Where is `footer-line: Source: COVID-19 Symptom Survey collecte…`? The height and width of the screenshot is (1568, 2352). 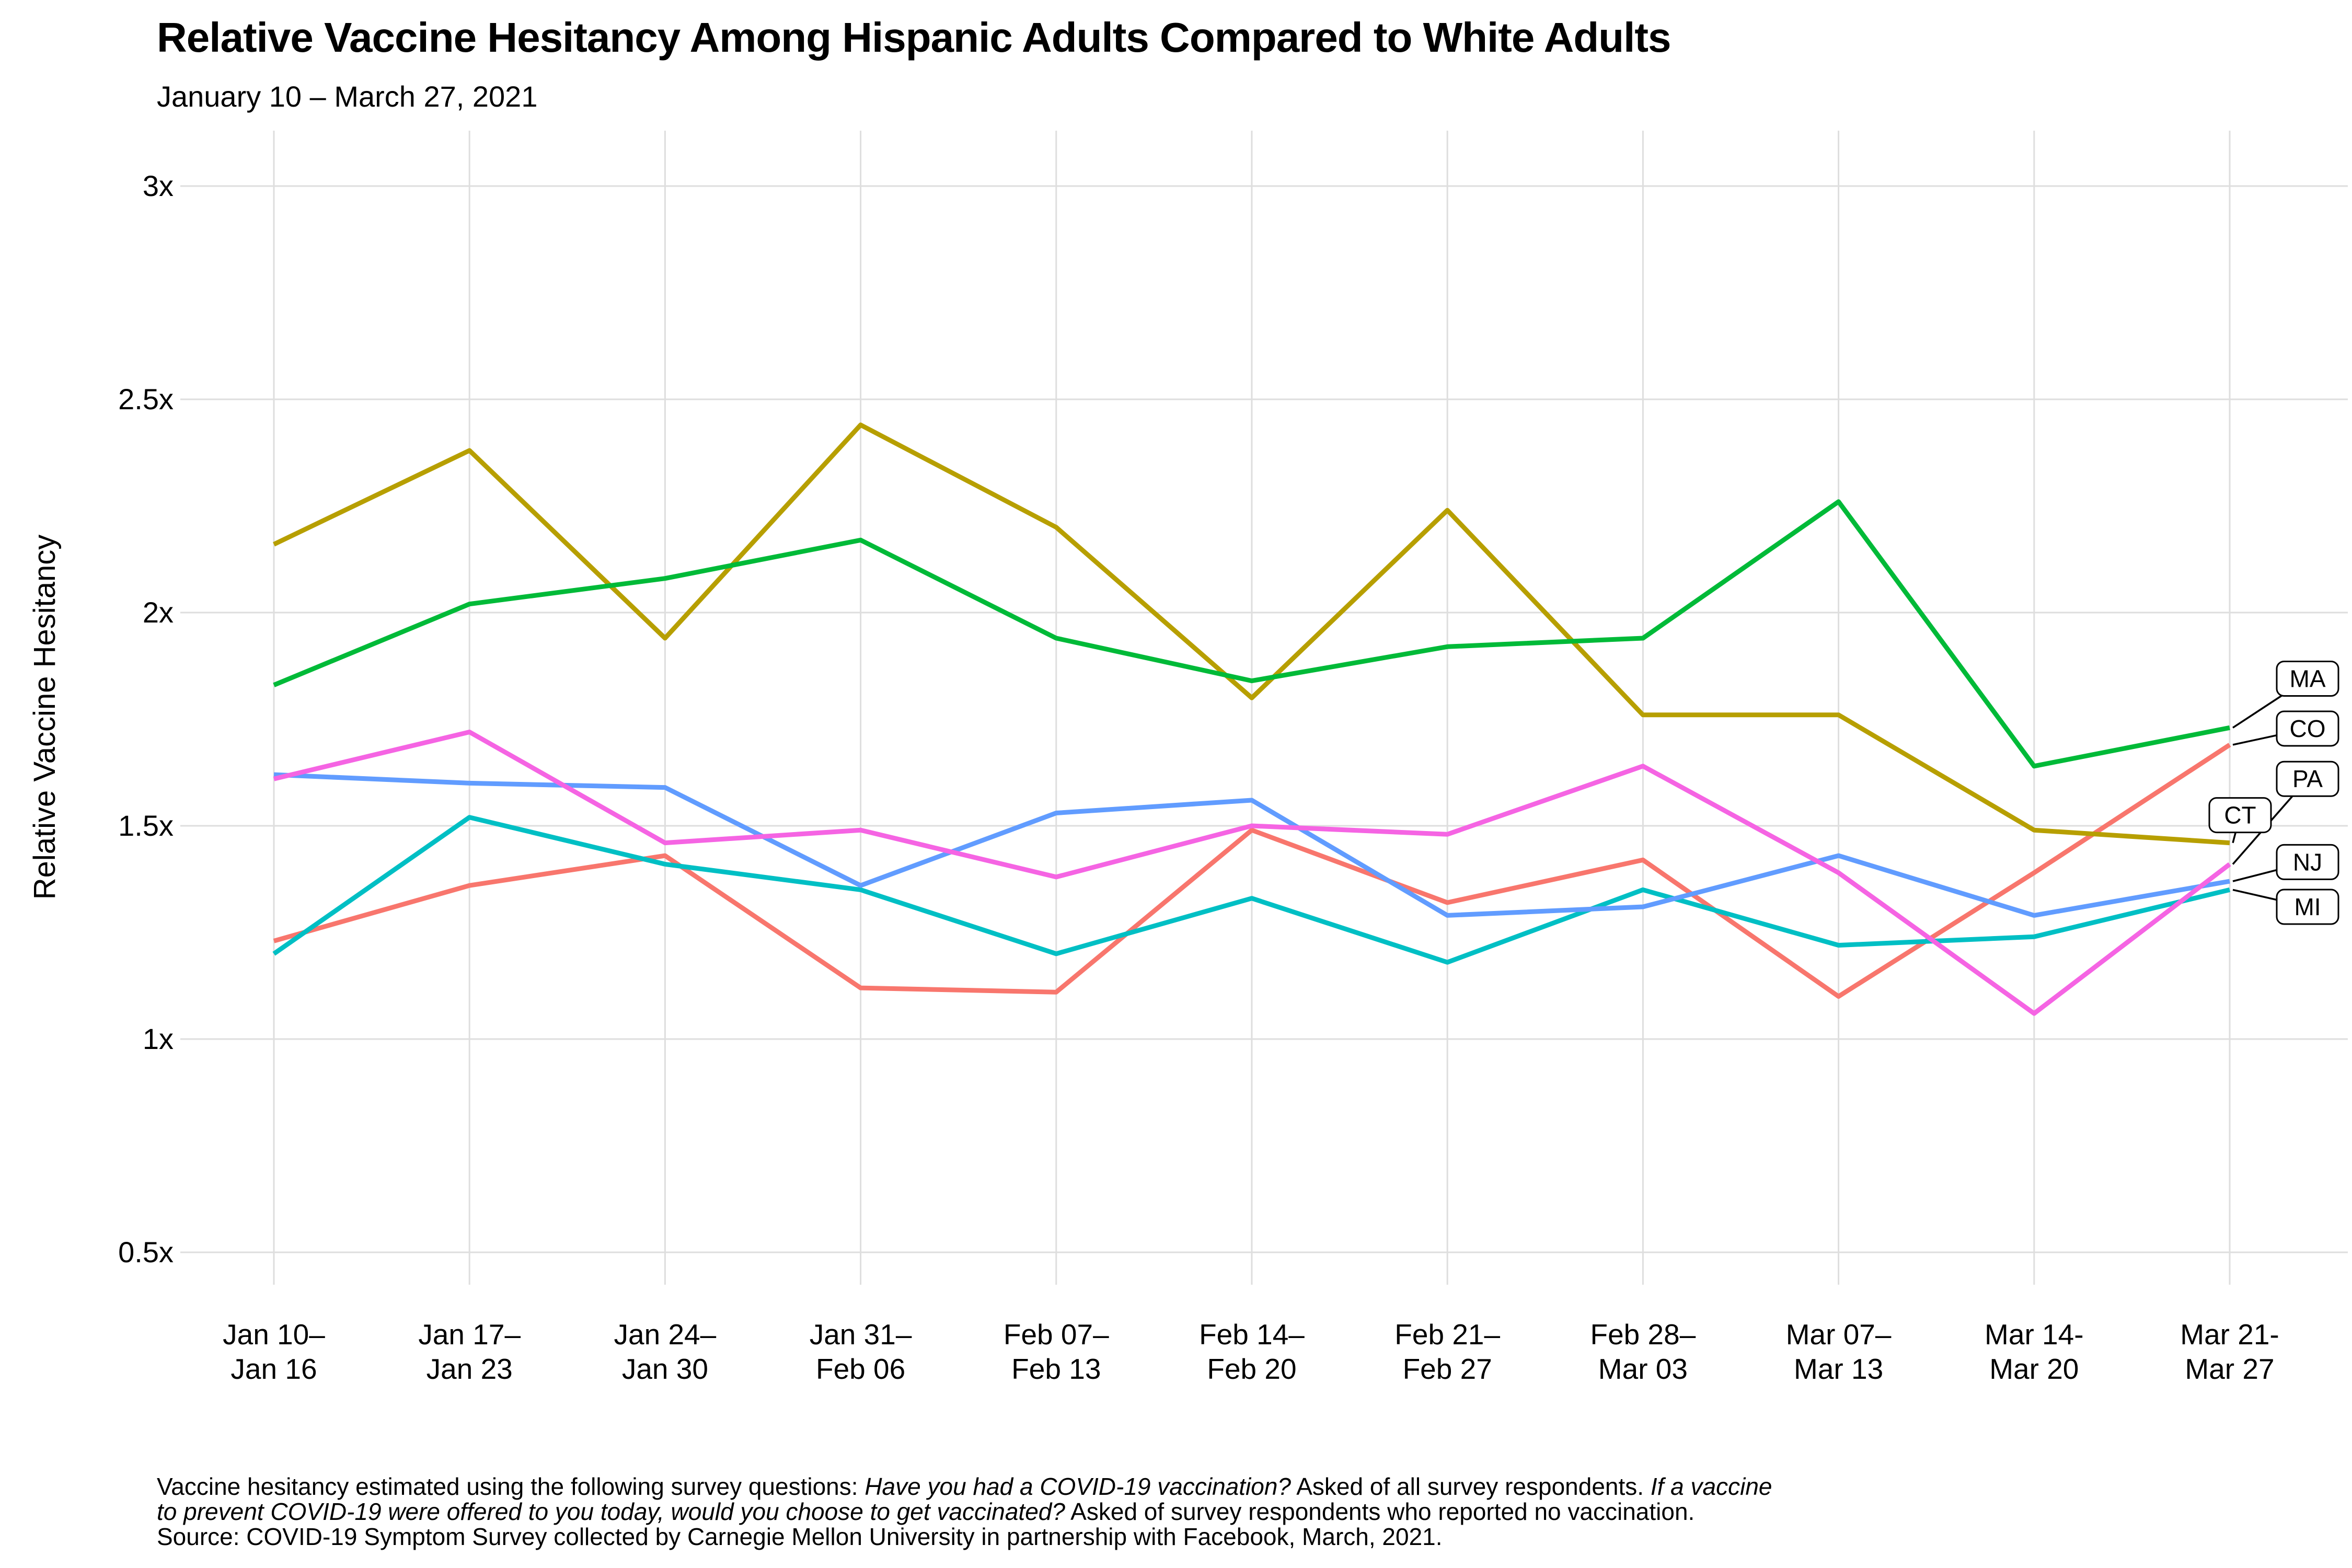 footer-line: Source: COVID-19 Symptom Survey collecte… is located at coordinates (964, 1536).